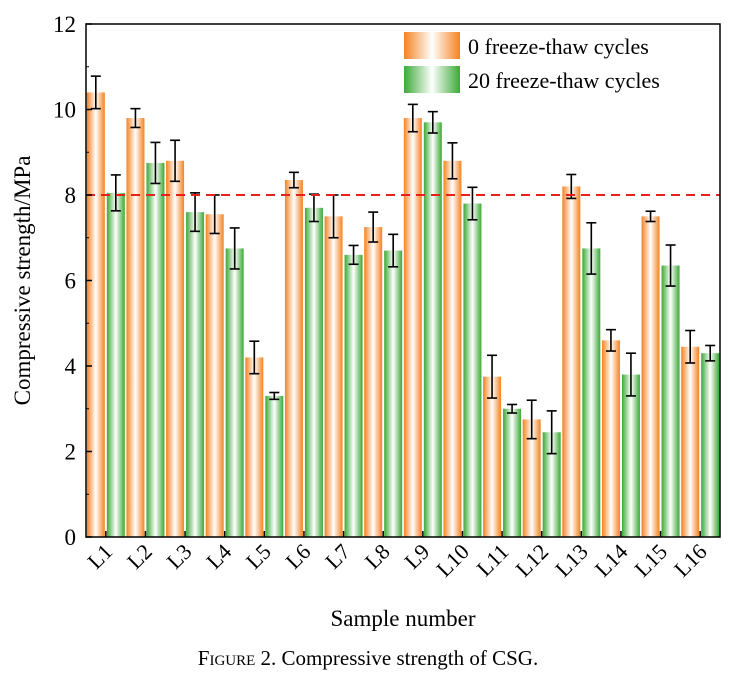 This screenshot has height=683, width=736. What do you see at coordinates (591, 392) in the screenshot?
I see `bar-l13-series2` at bounding box center [591, 392].